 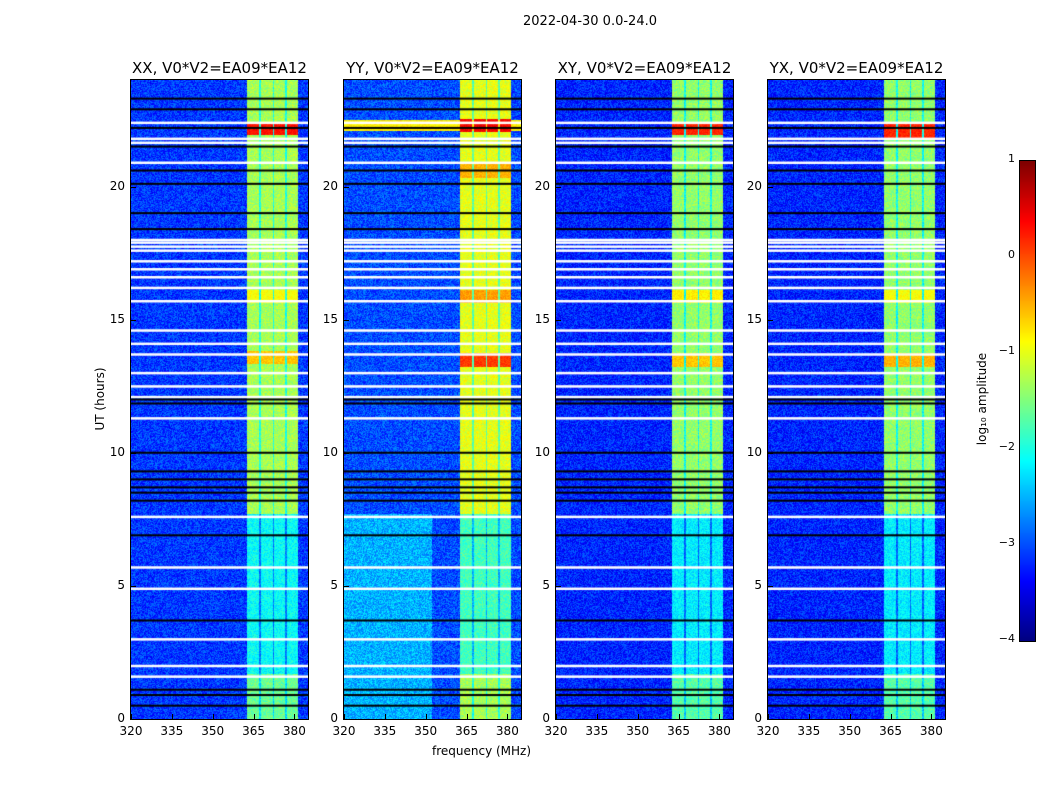 I want to click on figure-title: 2022-04-30 0.0-24.0, so click(x=590, y=21).